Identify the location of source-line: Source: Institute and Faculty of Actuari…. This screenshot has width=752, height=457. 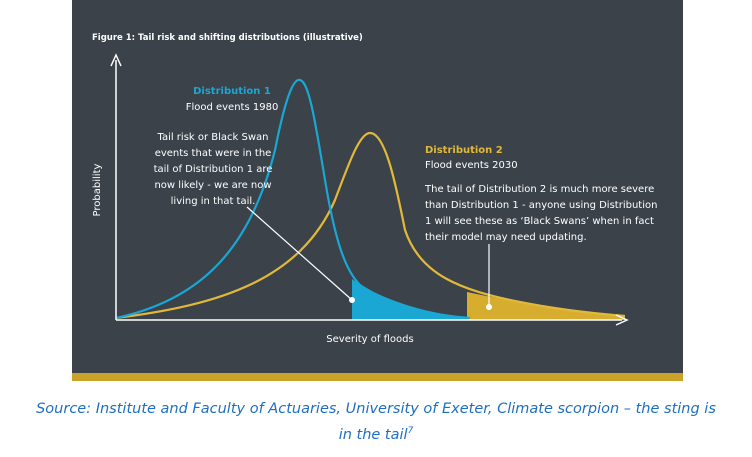
(376, 409).